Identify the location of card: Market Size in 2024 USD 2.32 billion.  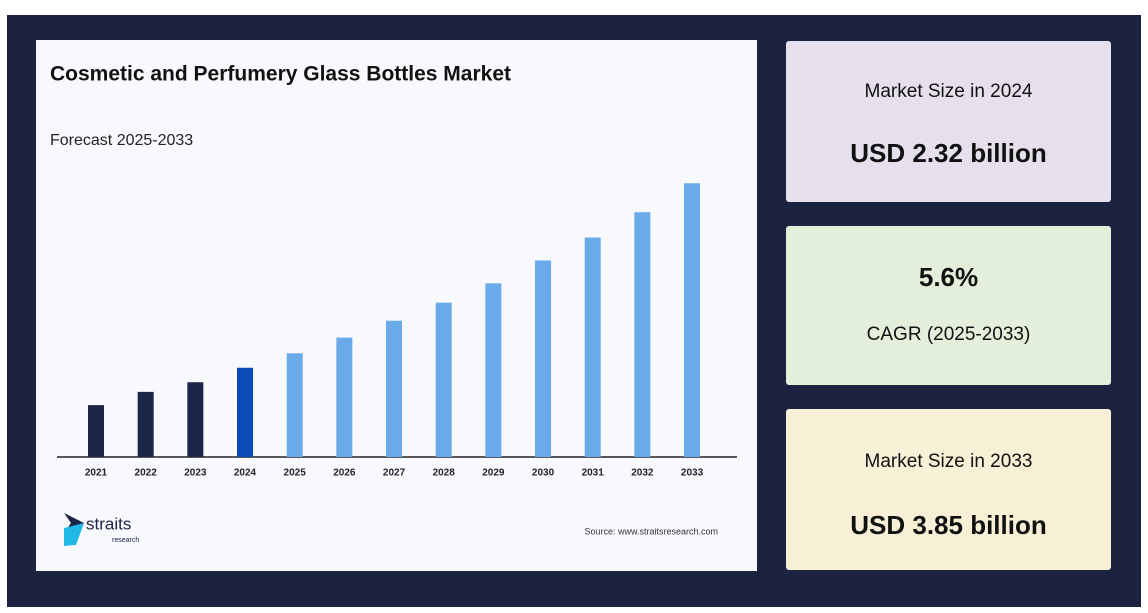
(948, 121).